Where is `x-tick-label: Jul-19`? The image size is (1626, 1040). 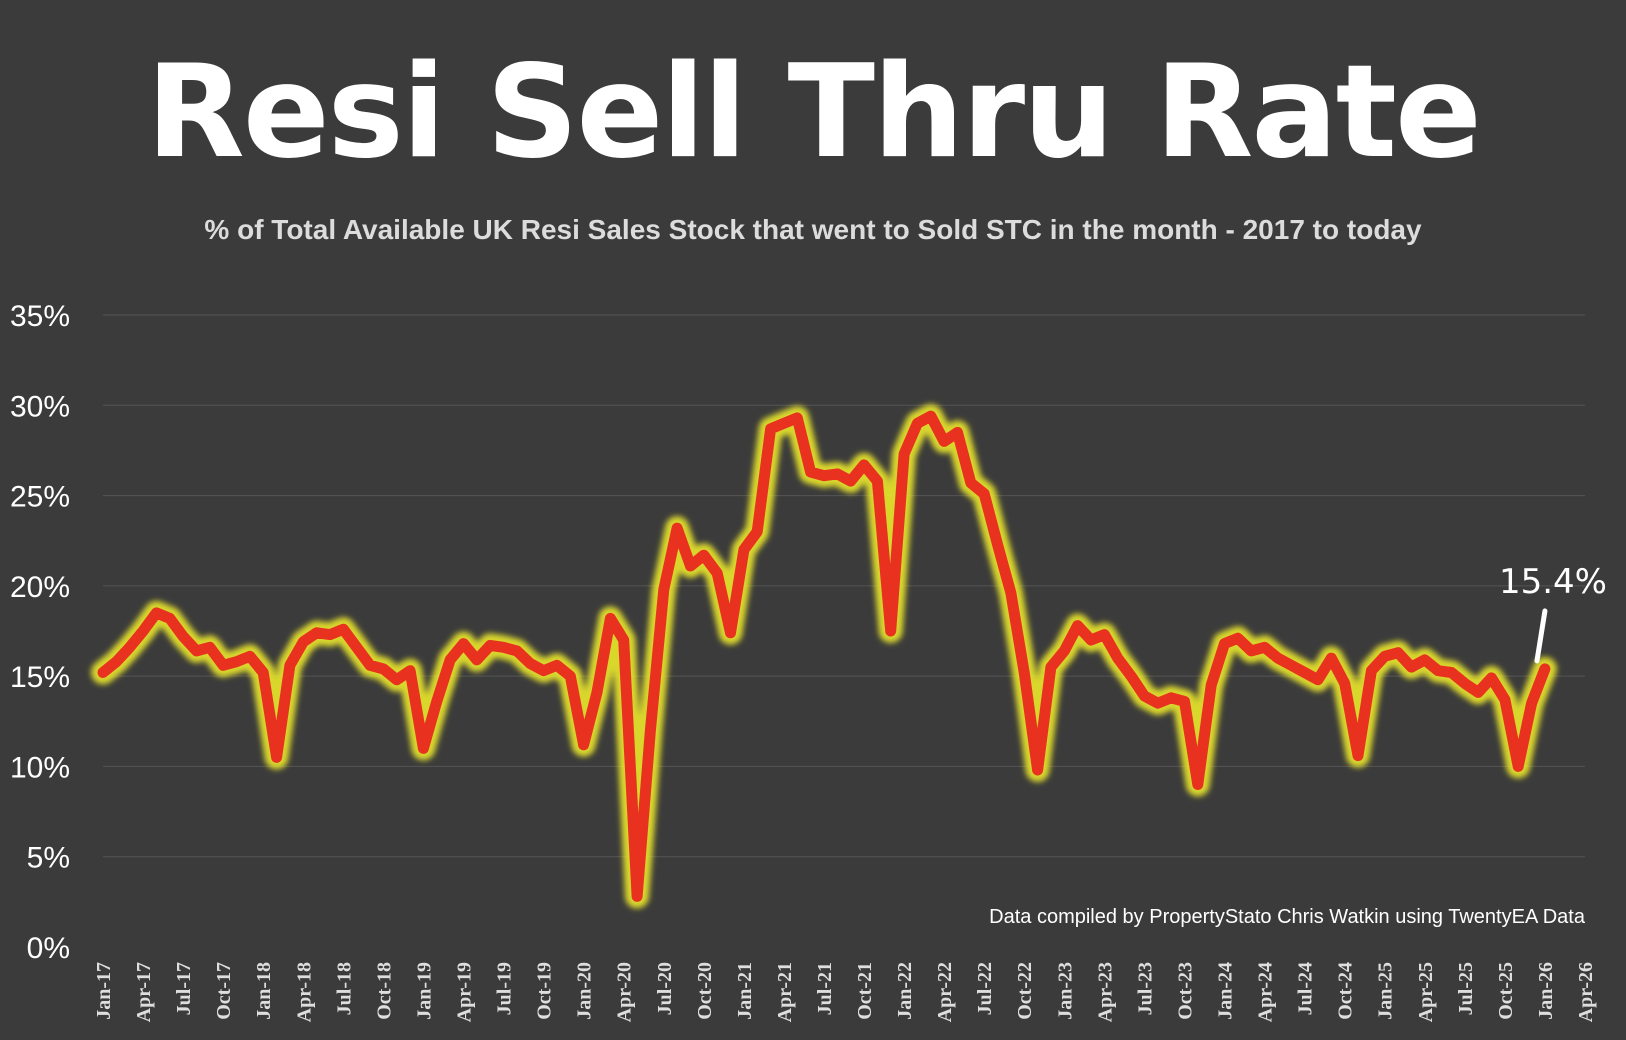 x-tick-label: Jul-19 is located at coordinates (505, 988).